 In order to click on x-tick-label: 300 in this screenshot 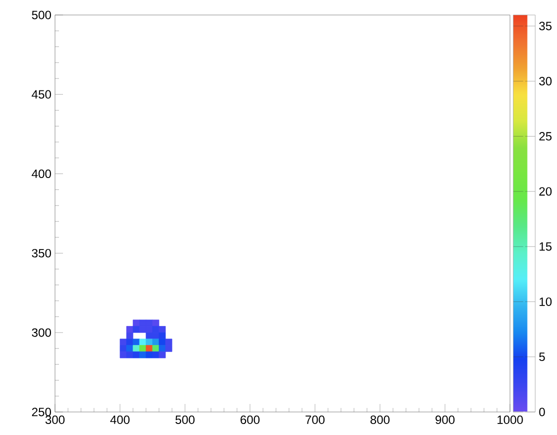, I will do `click(55, 420)`.